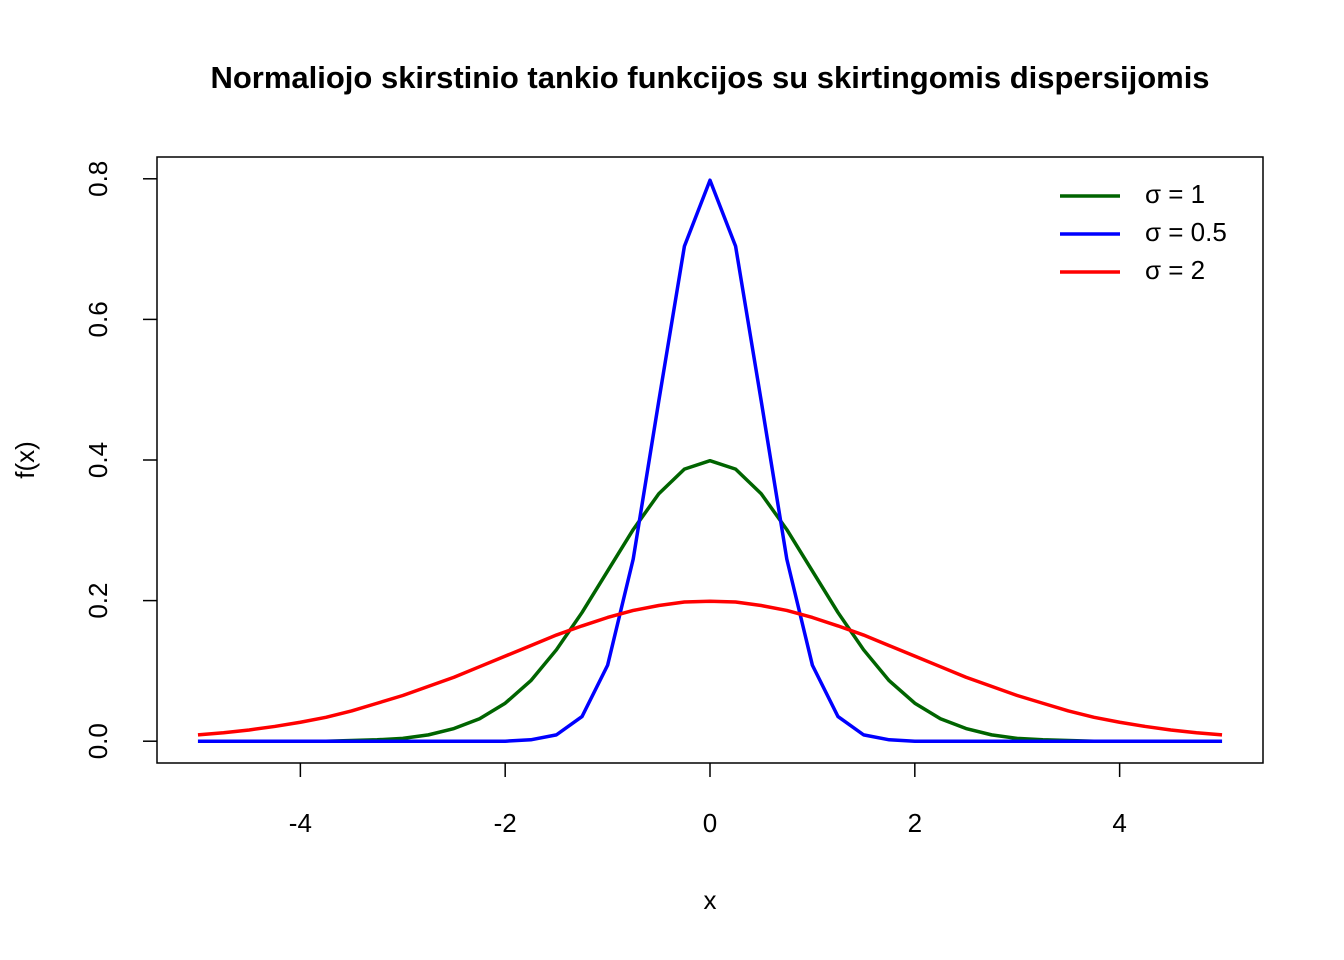 The image size is (1344, 960). I want to click on x-tick-label: 0, so click(710, 823).